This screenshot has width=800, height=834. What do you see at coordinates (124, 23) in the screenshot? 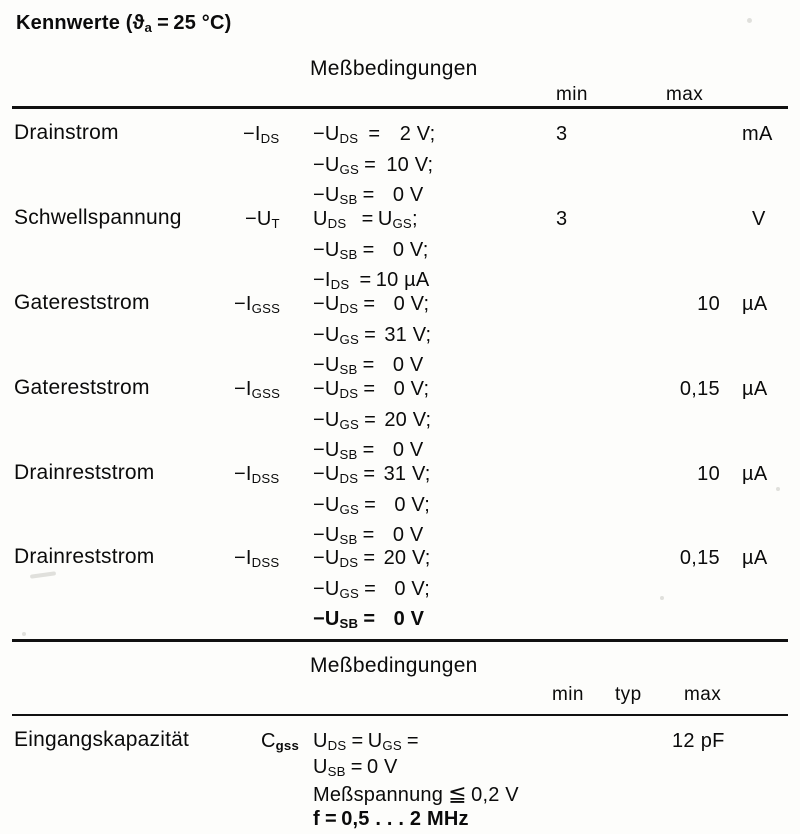
I see `page-title: Kennwerte (ϑa = 25 °C)` at bounding box center [124, 23].